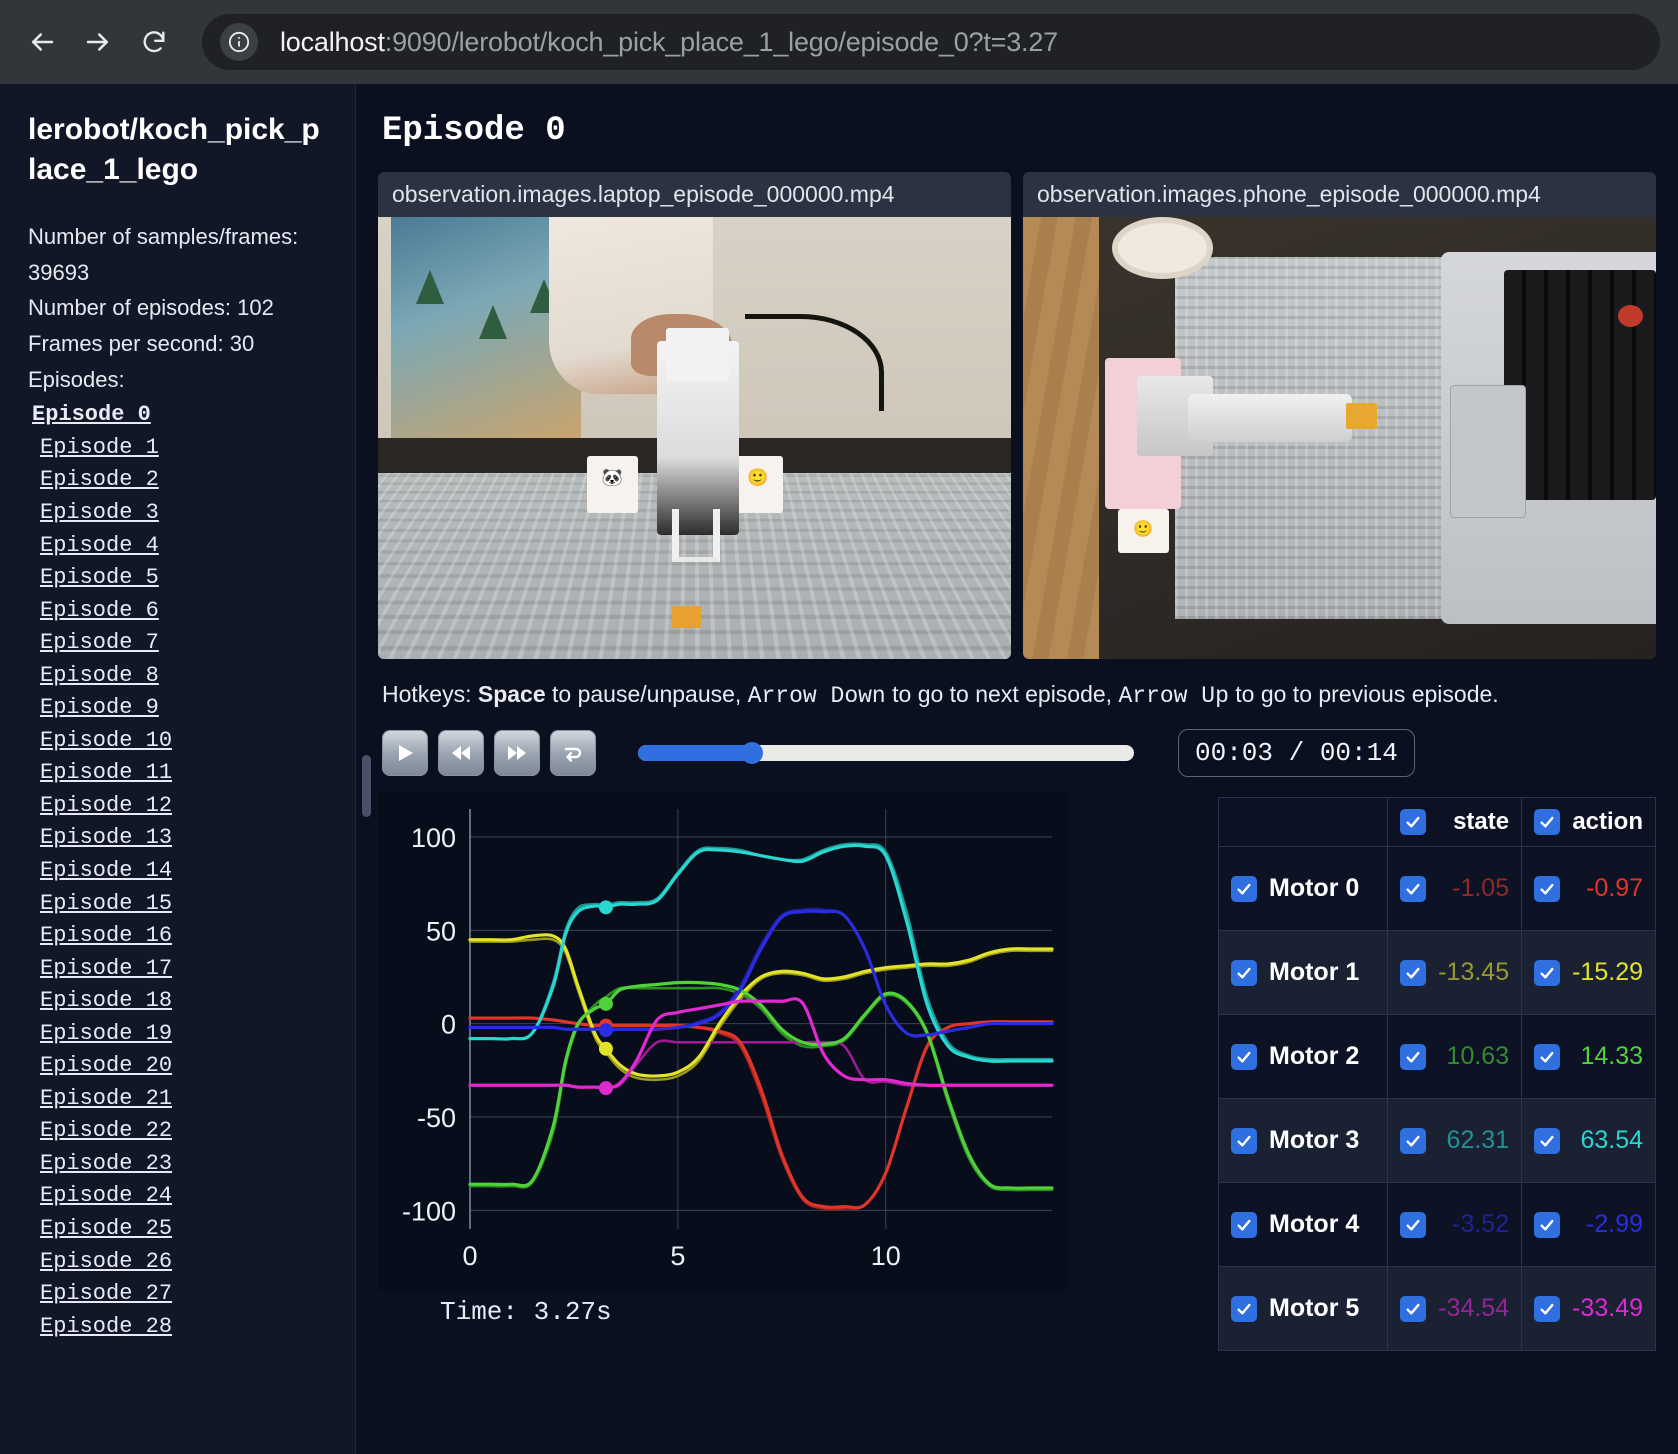 This screenshot has height=1454, width=1678. I want to click on laptop-scene-cable, so click(815, 363).